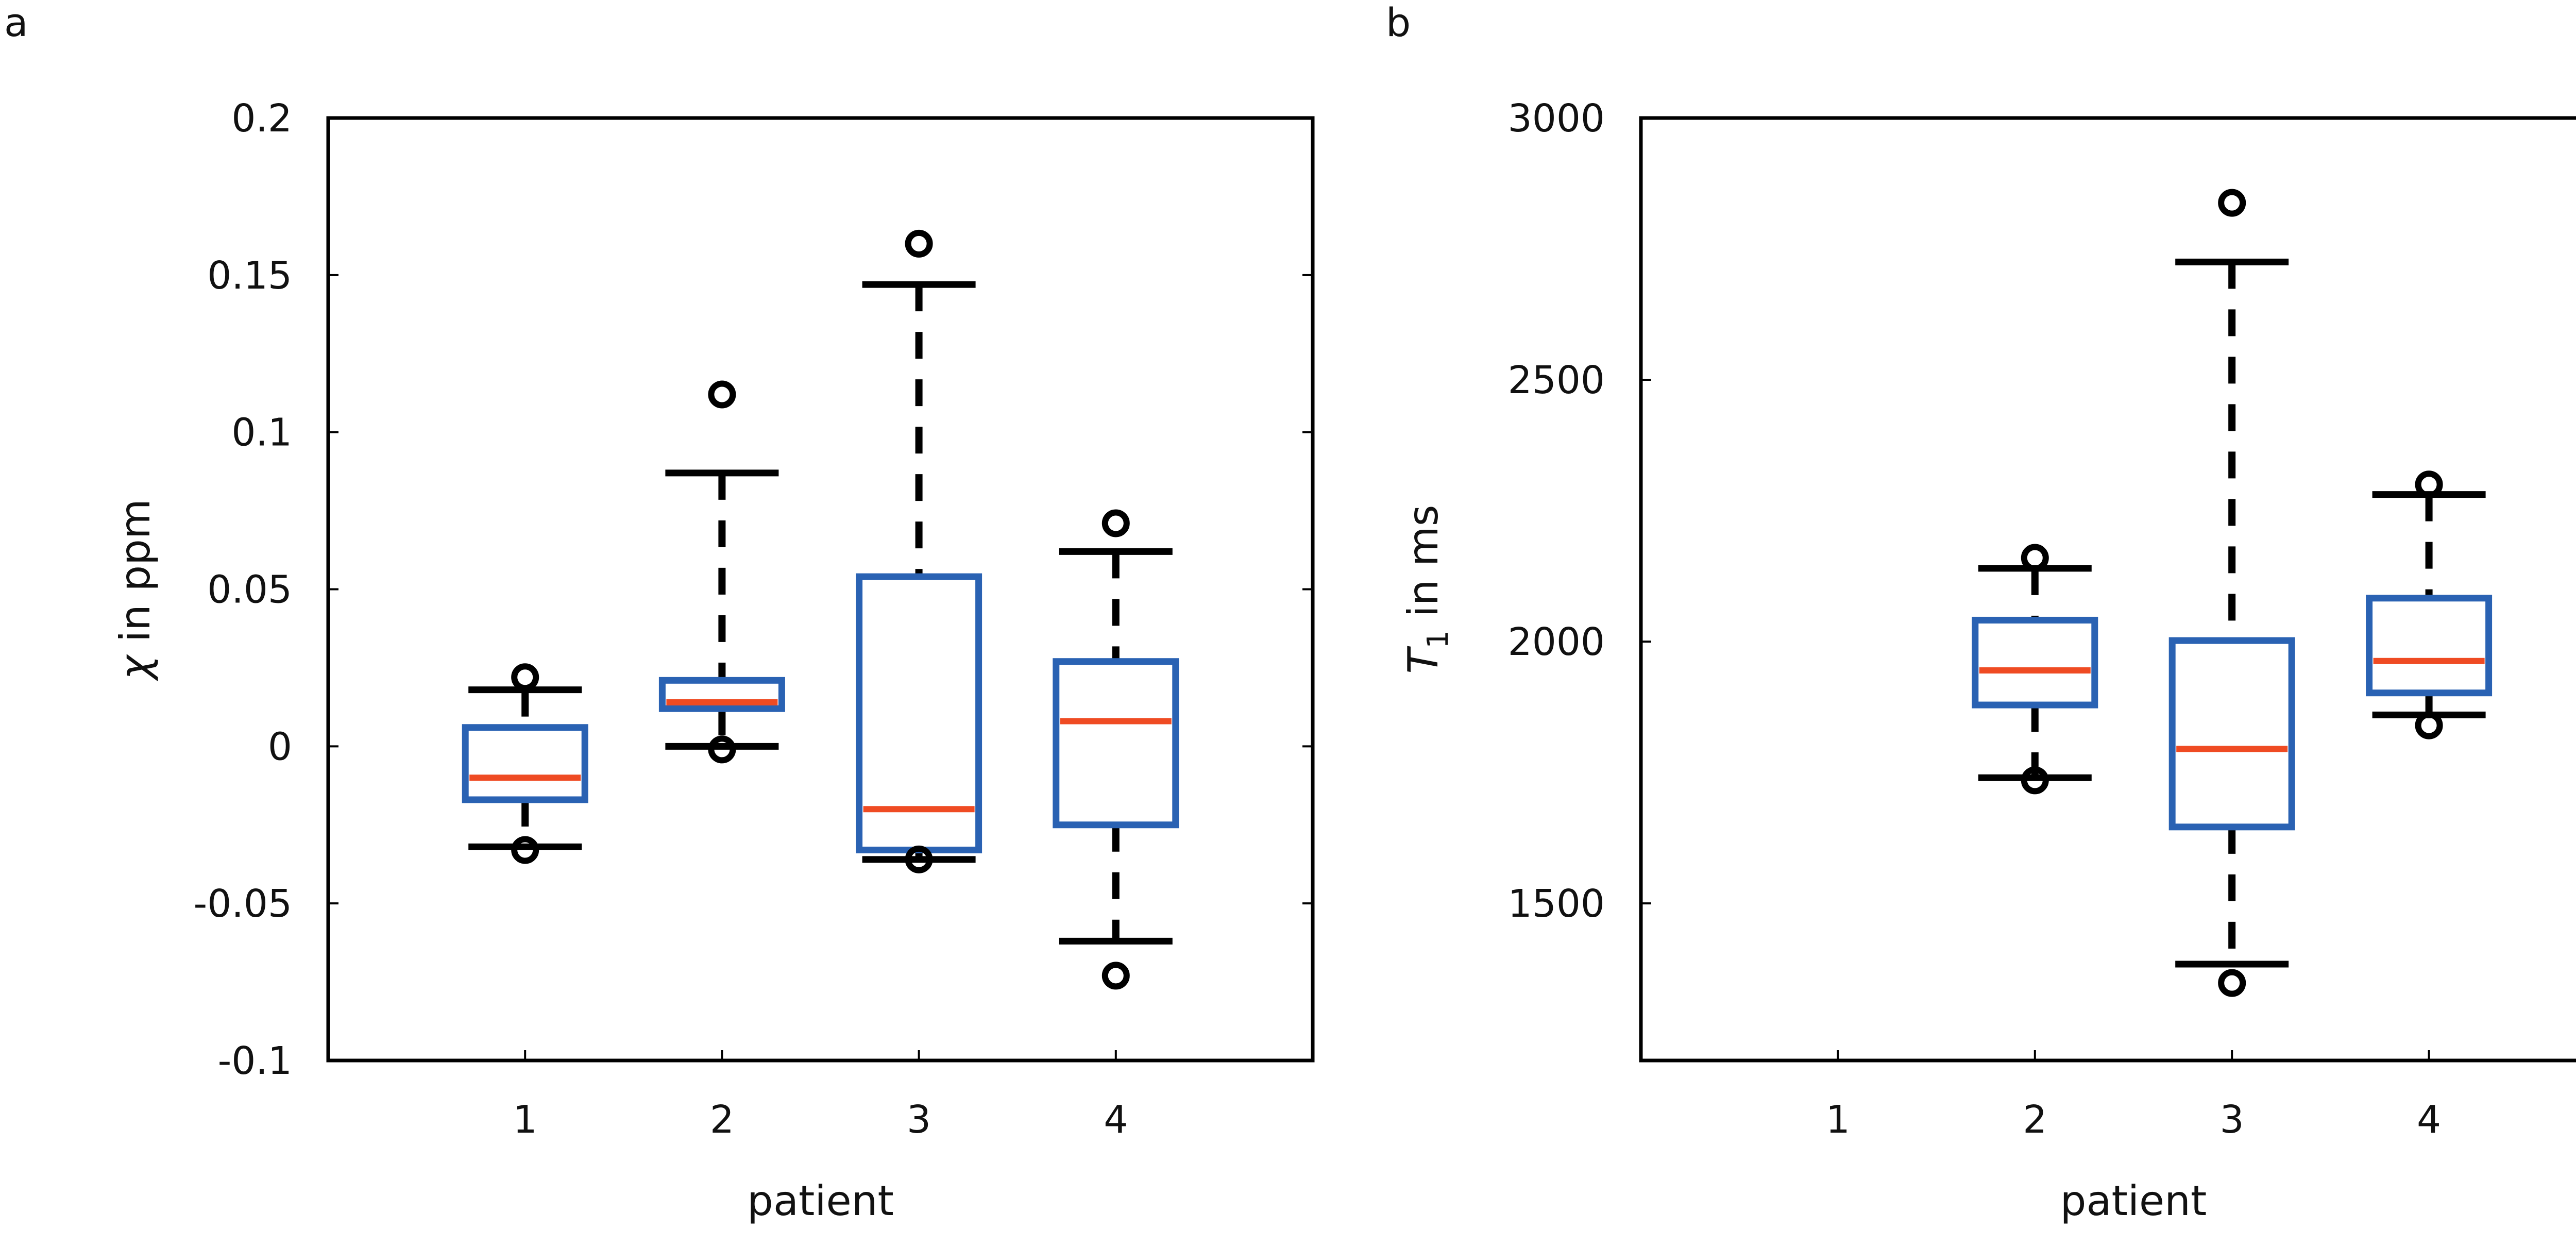  What do you see at coordinates (261, 118) in the screenshot?
I see `y-tick-label: 0.2` at bounding box center [261, 118].